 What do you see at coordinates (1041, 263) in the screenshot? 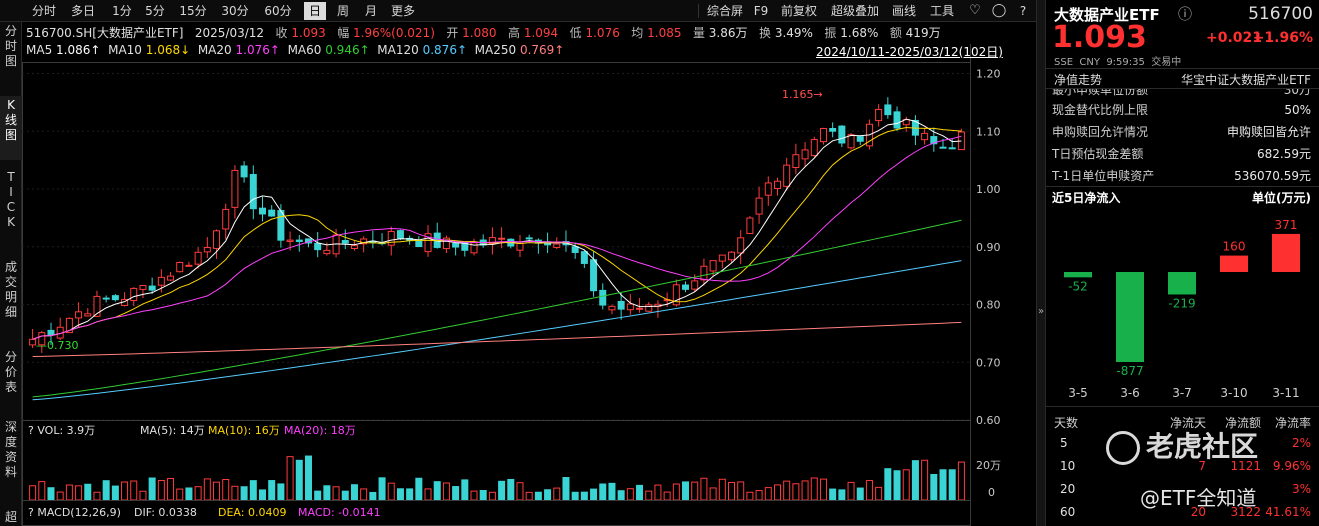
I see `panel-collapse-bar: »` at bounding box center [1041, 263].